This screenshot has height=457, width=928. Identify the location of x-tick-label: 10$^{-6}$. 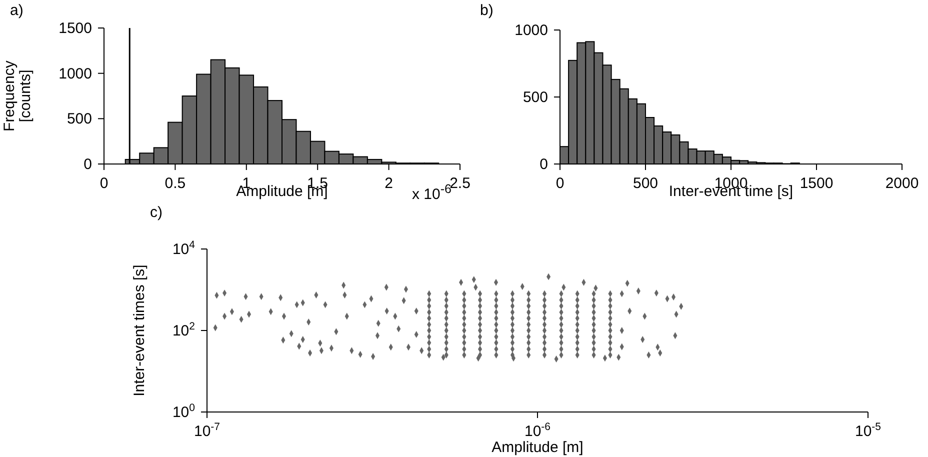
(537, 430).